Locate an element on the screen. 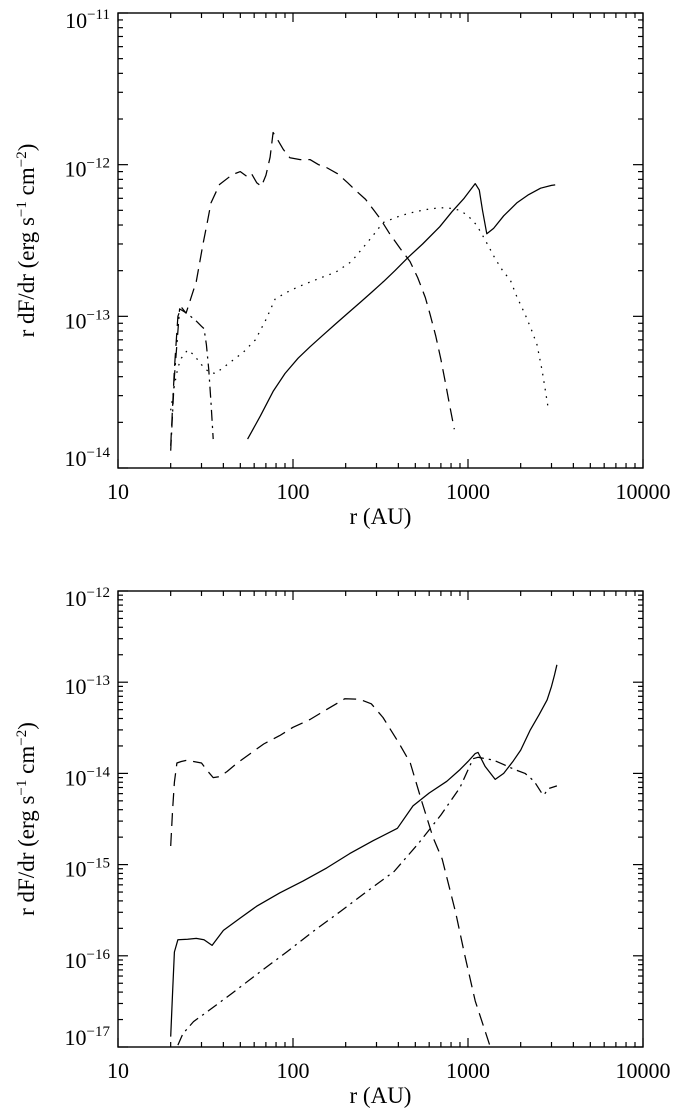  series-dotted-curve is located at coordinates (359, 309).